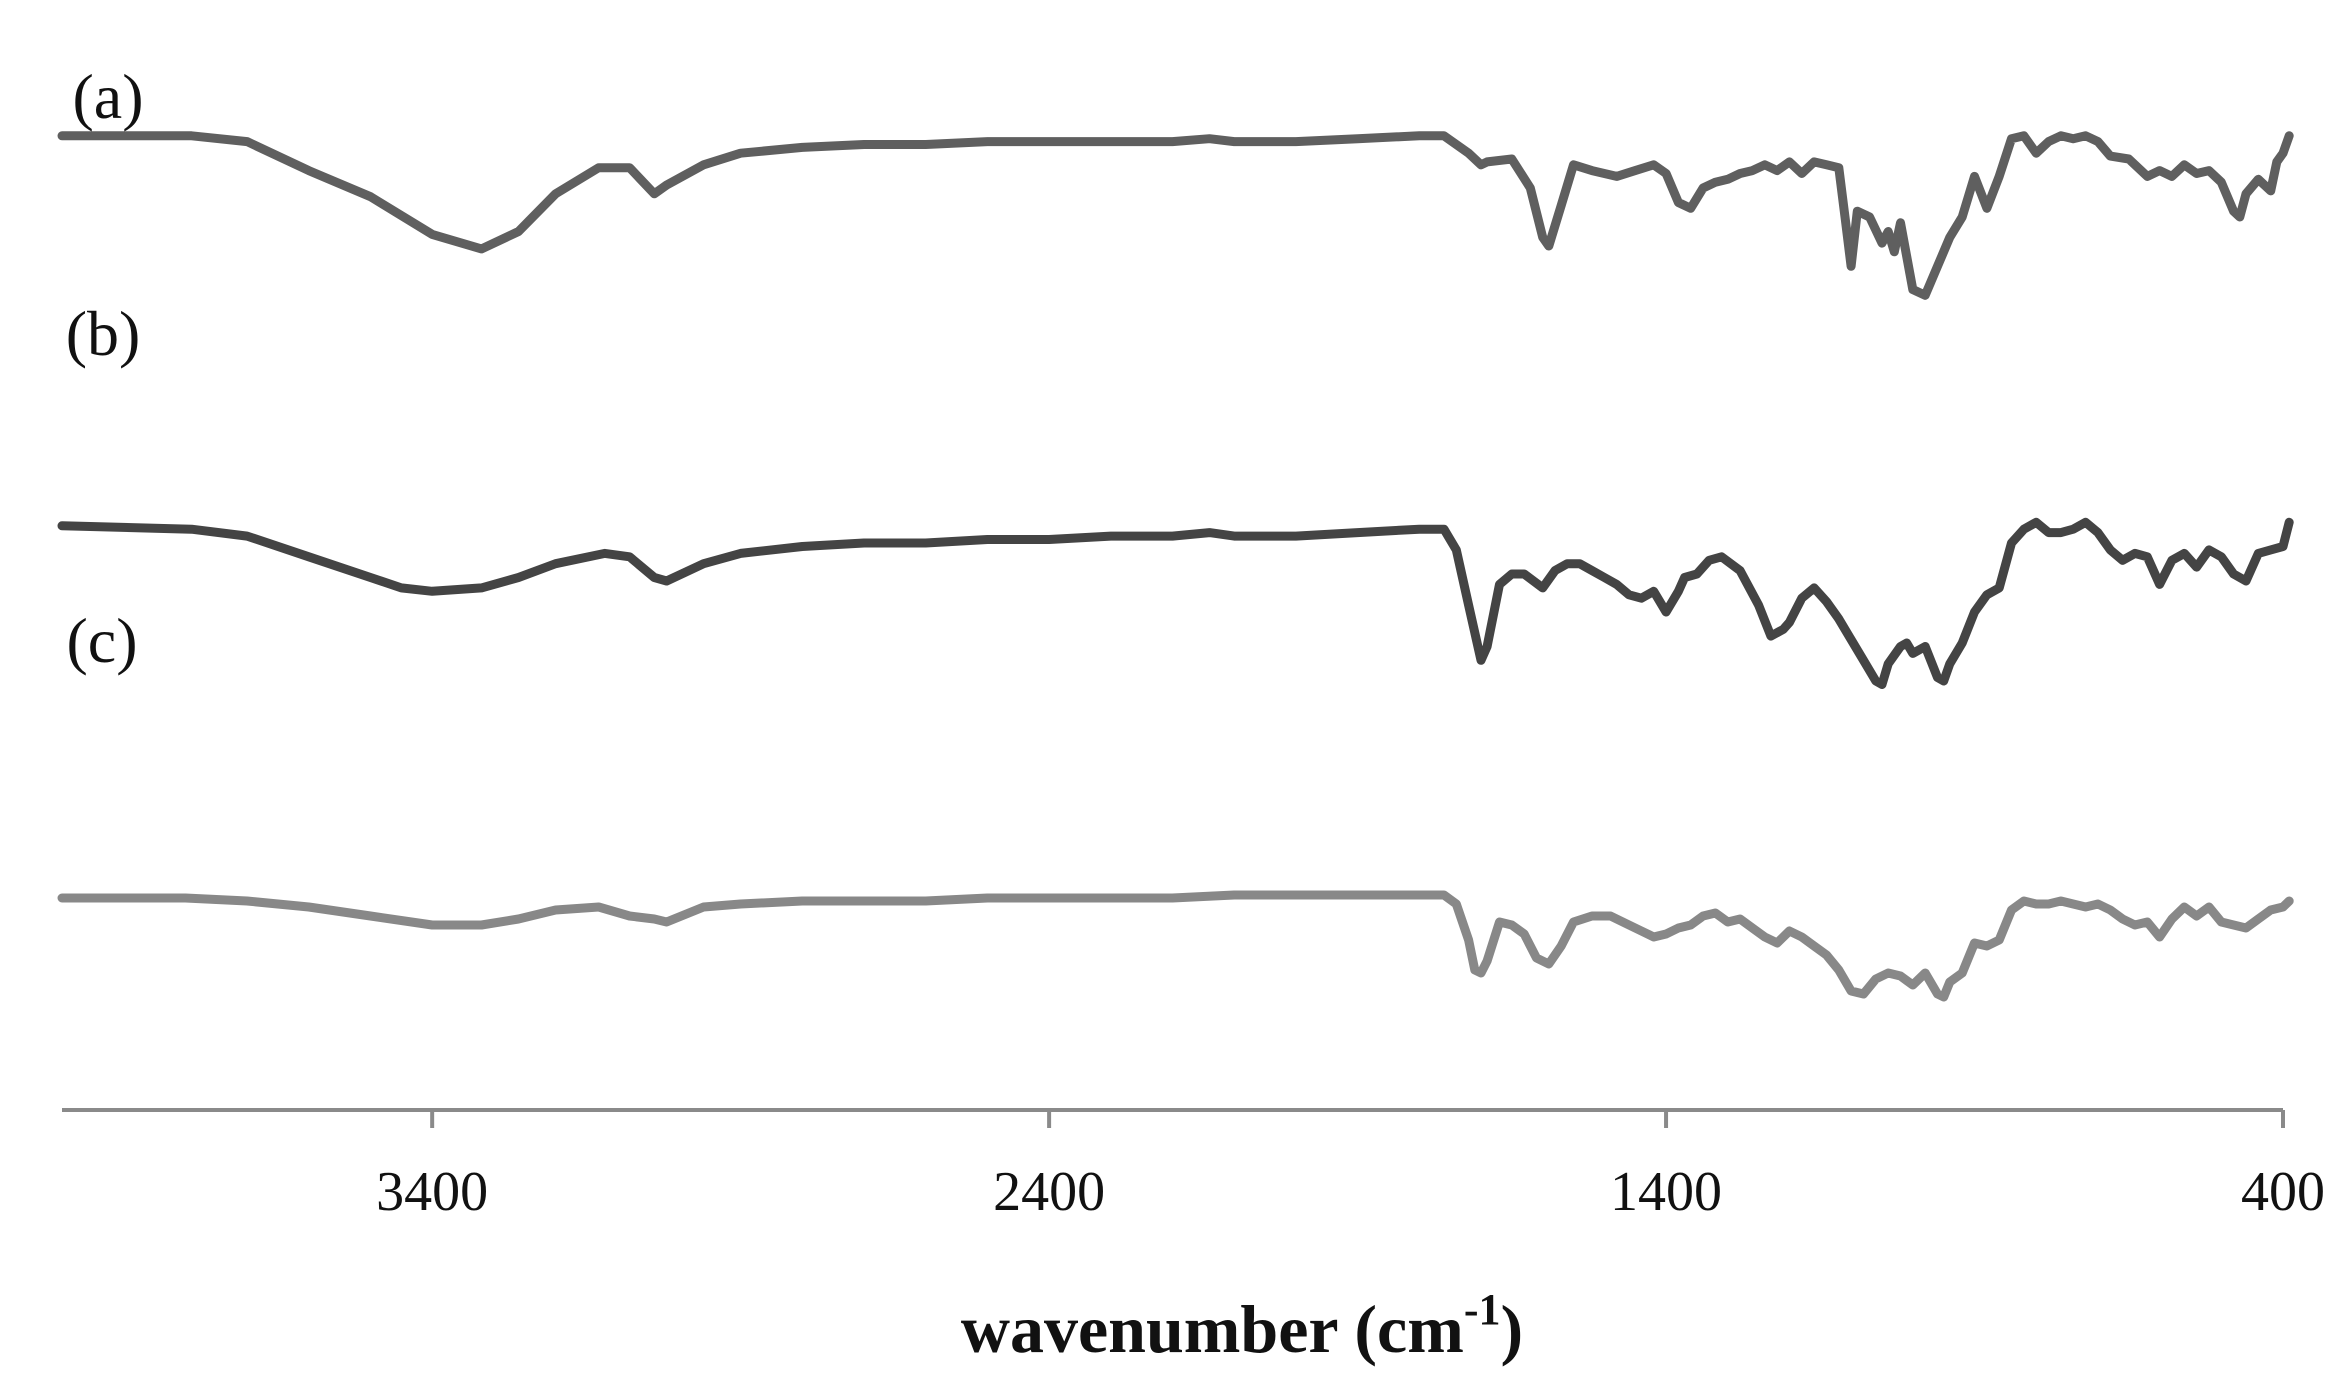  I want to click on x-tick-label: 2400, so click(1049, 1192).